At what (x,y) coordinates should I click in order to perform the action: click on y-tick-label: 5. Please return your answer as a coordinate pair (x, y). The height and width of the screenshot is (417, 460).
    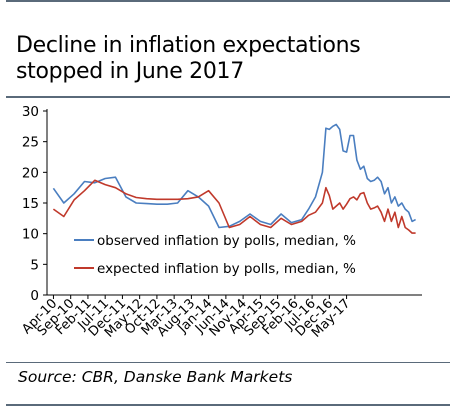
    Looking at the image, I should click on (34, 265).